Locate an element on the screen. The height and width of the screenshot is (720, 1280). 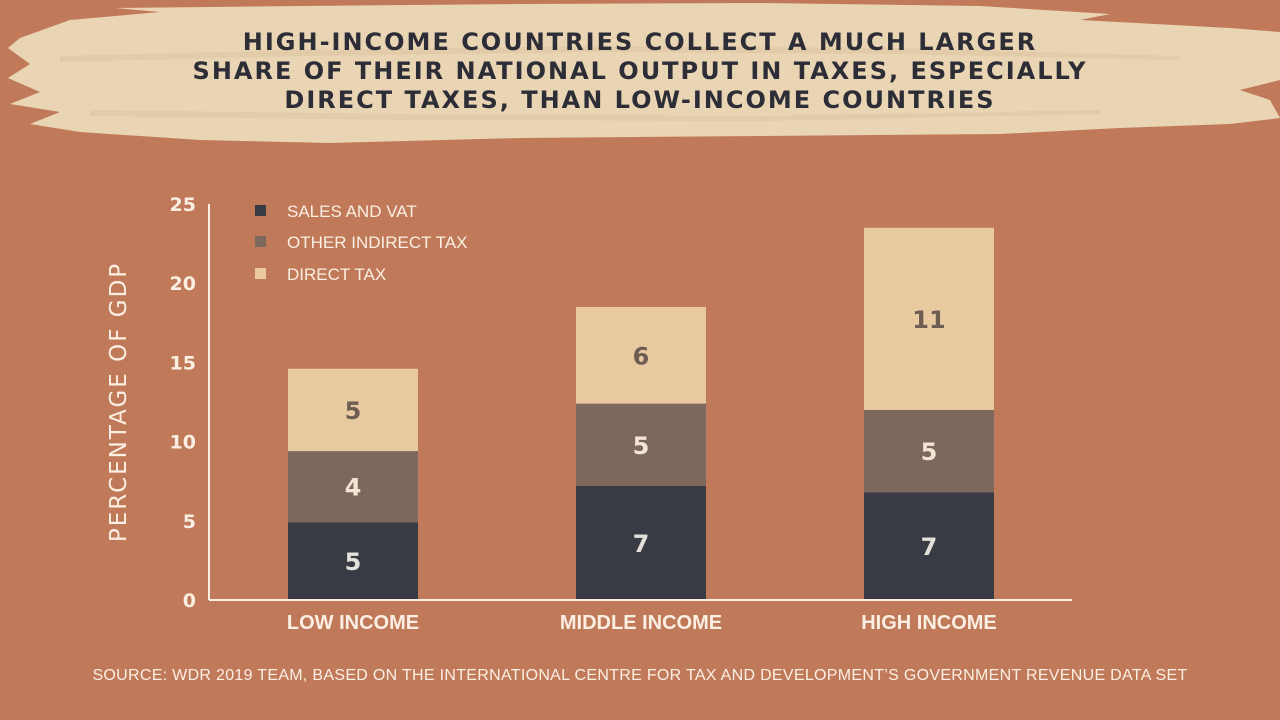
legend-label: OTHER INDIRECT TAX is located at coordinates (377, 242).